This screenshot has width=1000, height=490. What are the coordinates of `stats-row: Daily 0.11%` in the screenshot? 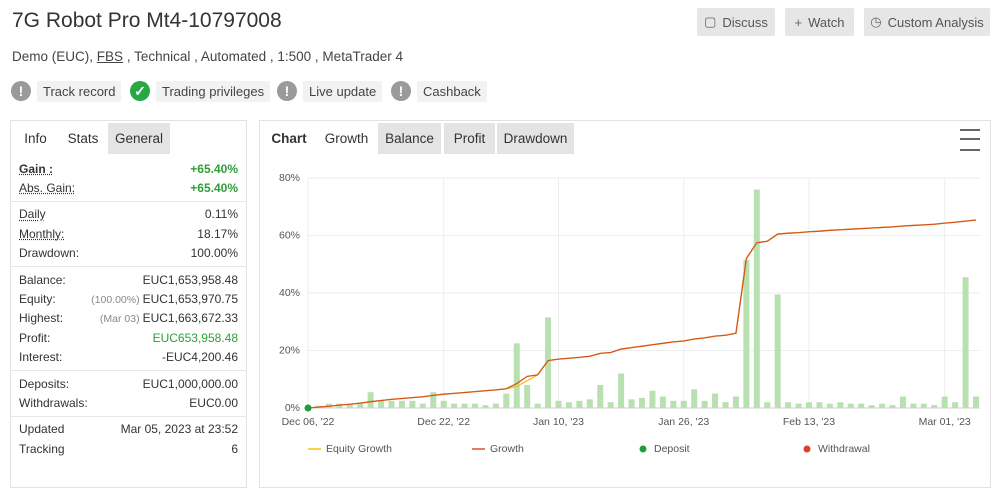 It's located at (128, 214).